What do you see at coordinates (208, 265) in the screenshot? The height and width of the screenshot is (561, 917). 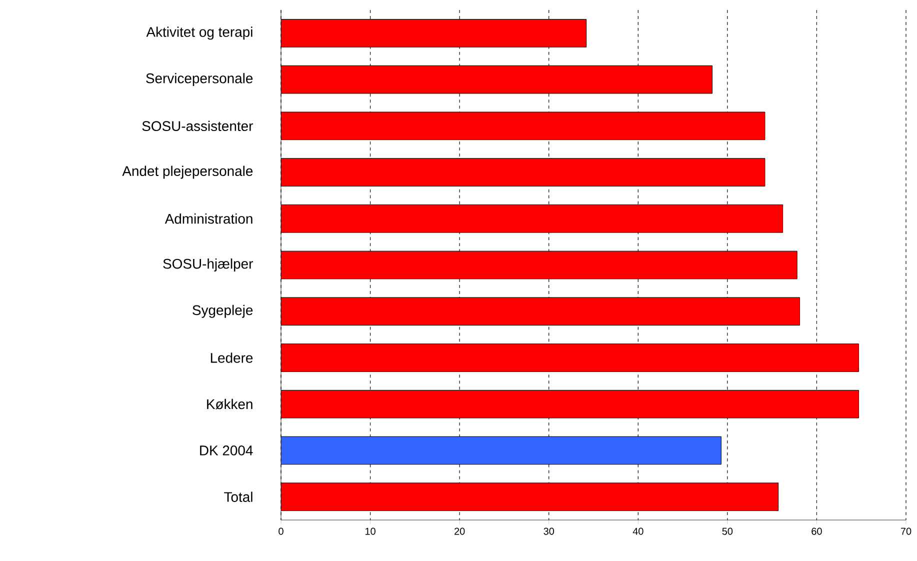 I see `y-tick-label: SOSU-hjælper` at bounding box center [208, 265].